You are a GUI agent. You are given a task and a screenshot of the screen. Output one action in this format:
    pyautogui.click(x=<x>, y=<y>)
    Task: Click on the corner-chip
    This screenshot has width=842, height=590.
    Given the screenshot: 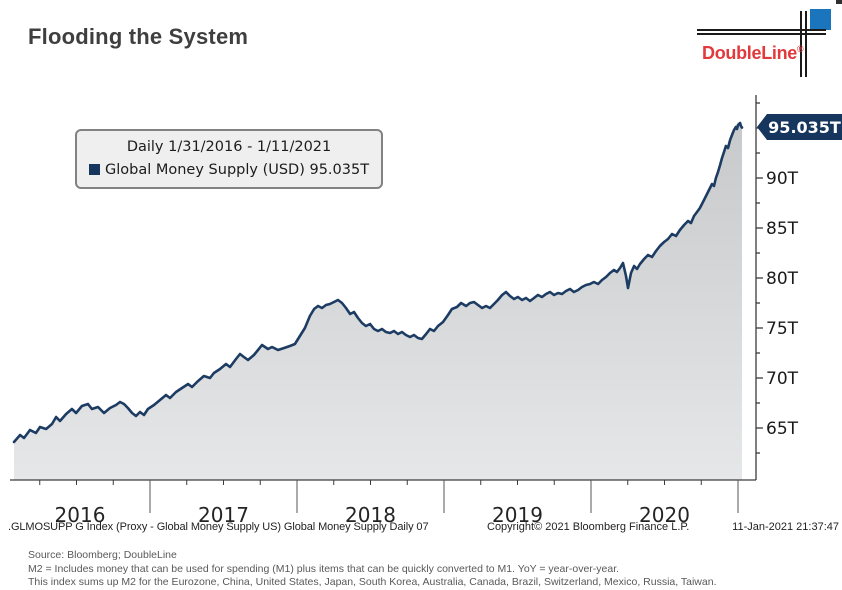 What is the action you would take?
    pyautogui.click(x=839, y=2)
    